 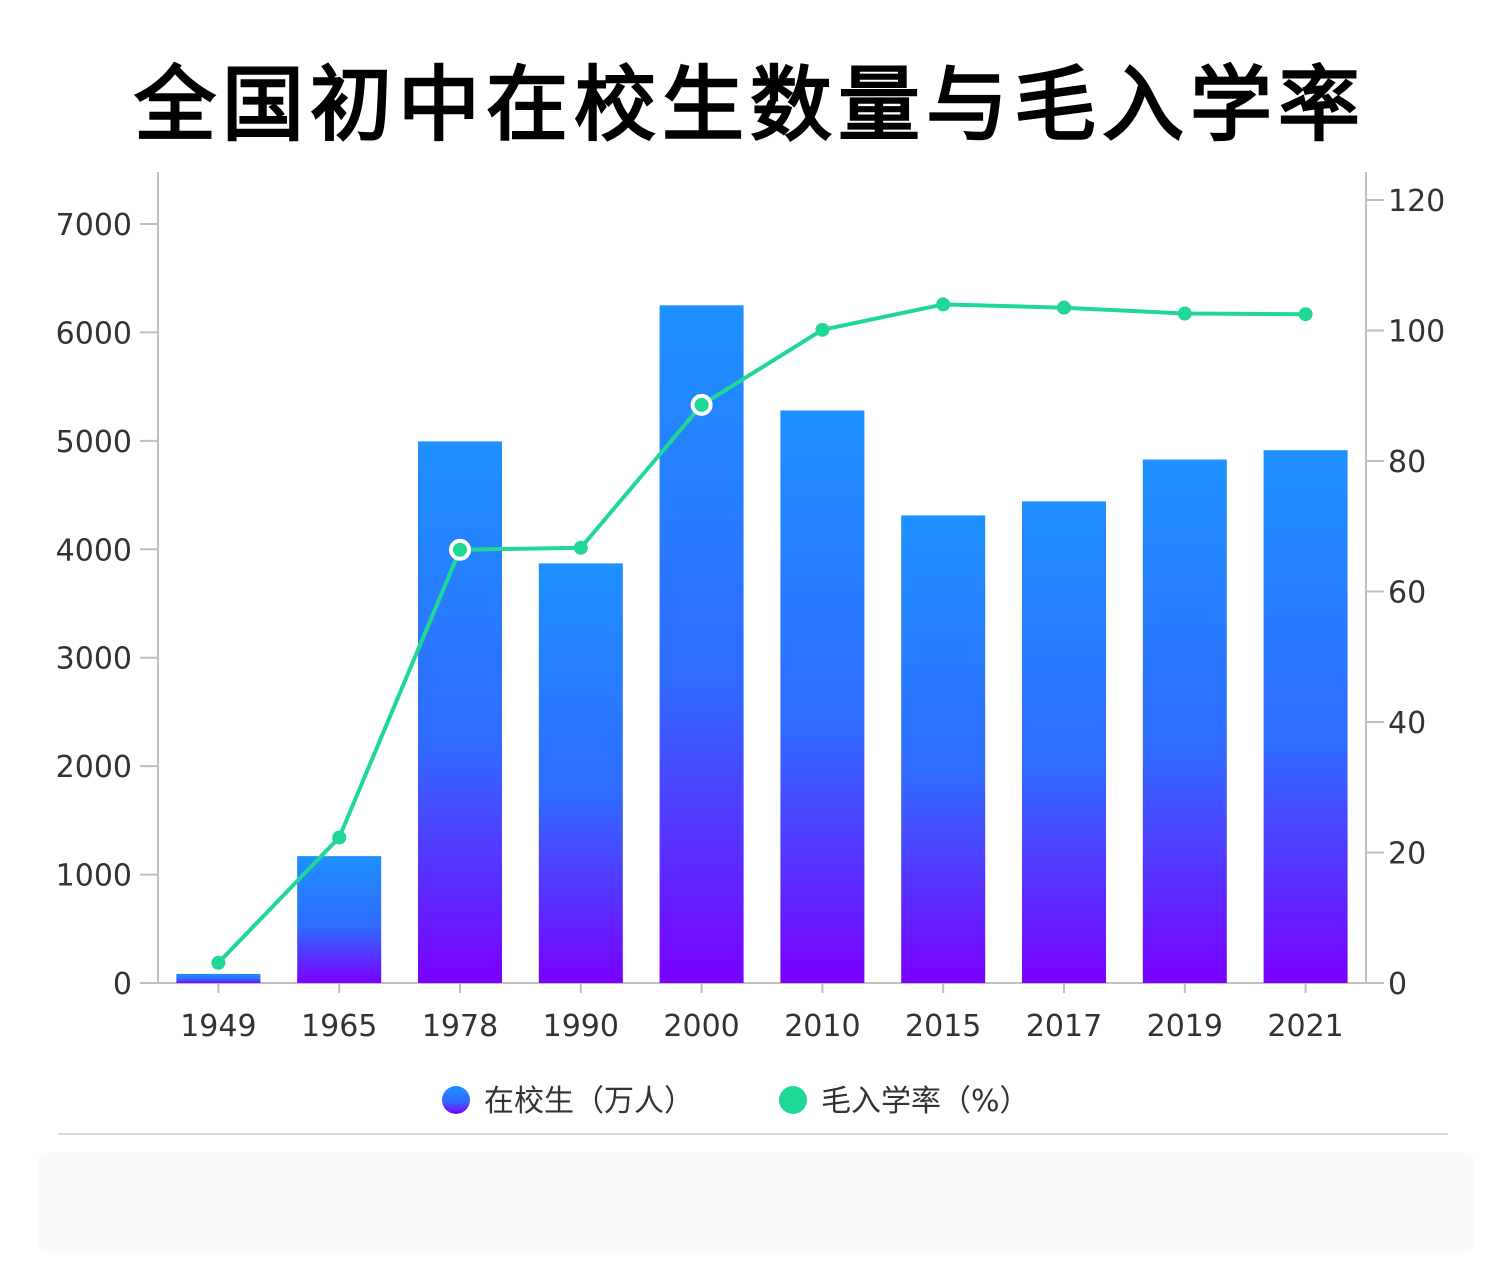 I want to click on y-left-tick-label: 3000, so click(x=94, y=659).